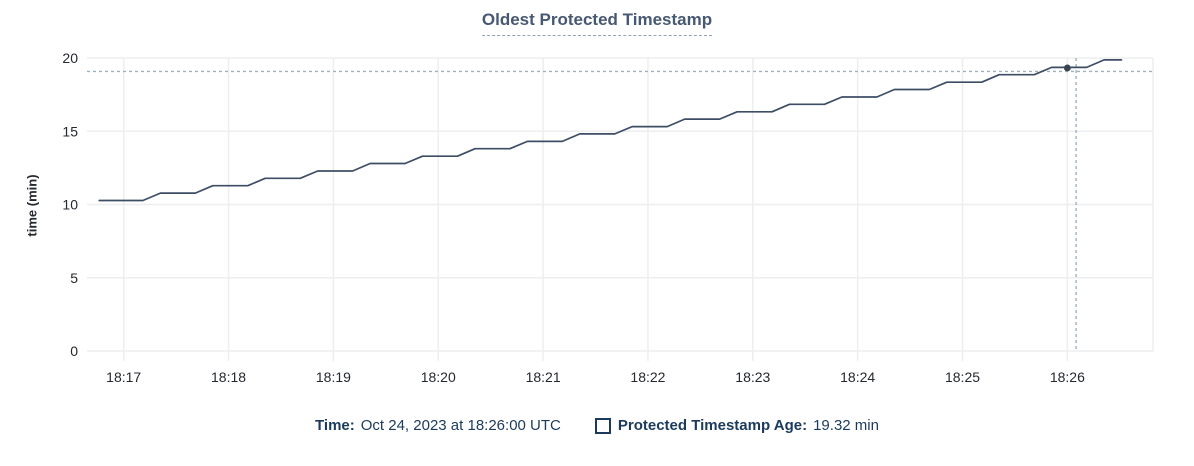 Image resolution: width=1194 pixels, height=466 pixels. I want to click on x-tick-label: 18:20, so click(438, 377).